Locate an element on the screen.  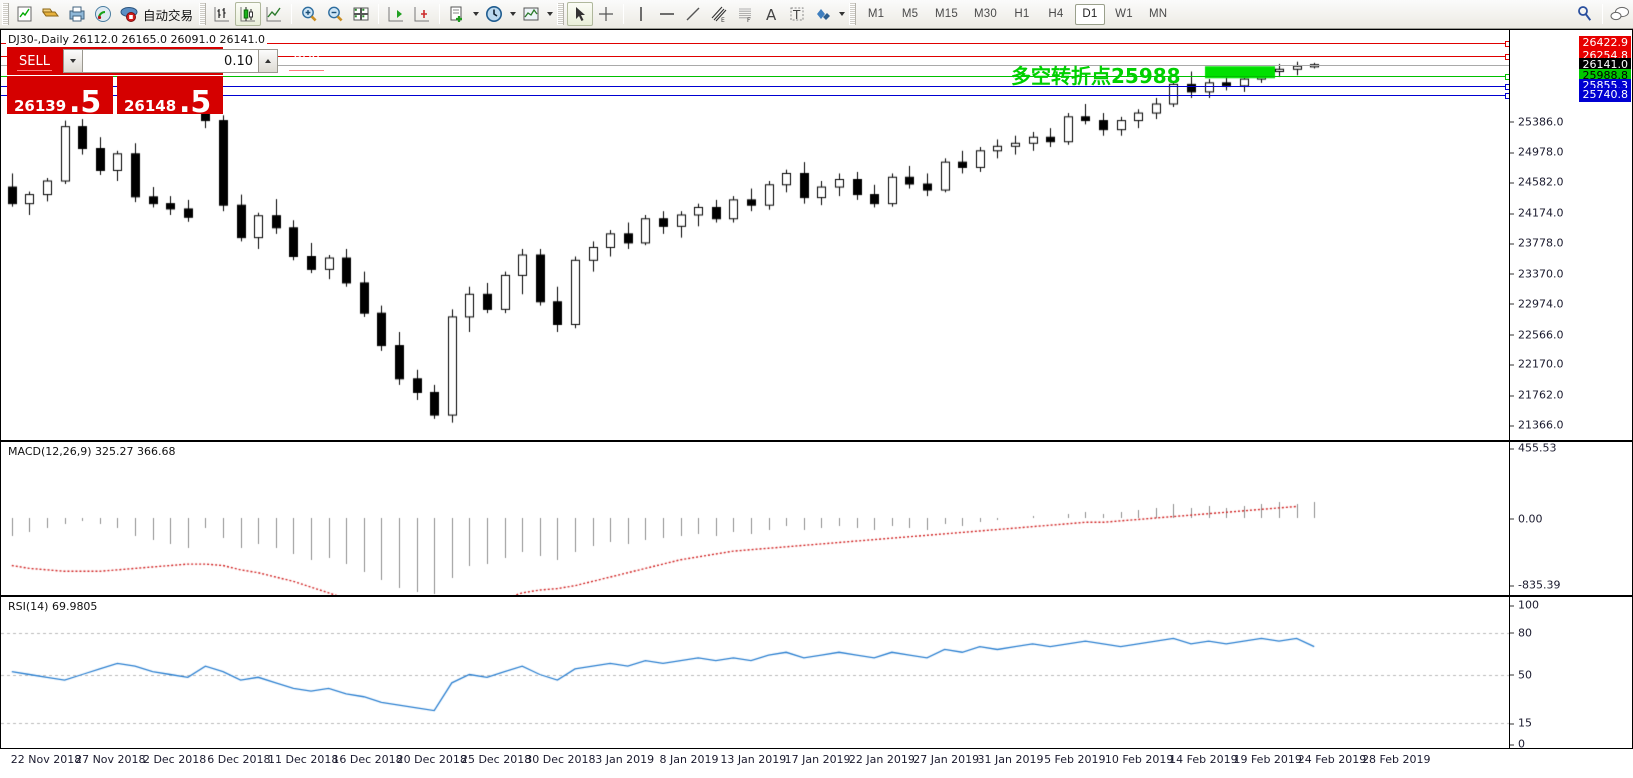
timeframe-d1: D1 is located at coordinates (1089, 14).